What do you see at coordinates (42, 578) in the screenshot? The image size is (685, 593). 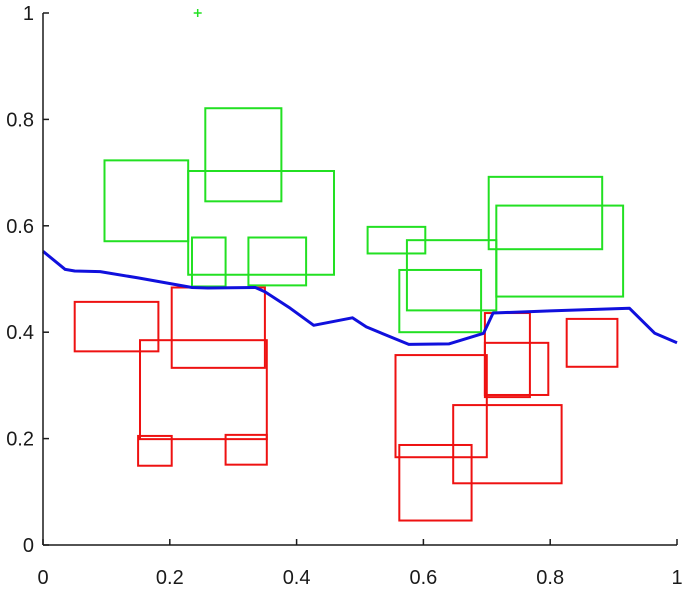 I see `x-tick-label: 0` at bounding box center [42, 578].